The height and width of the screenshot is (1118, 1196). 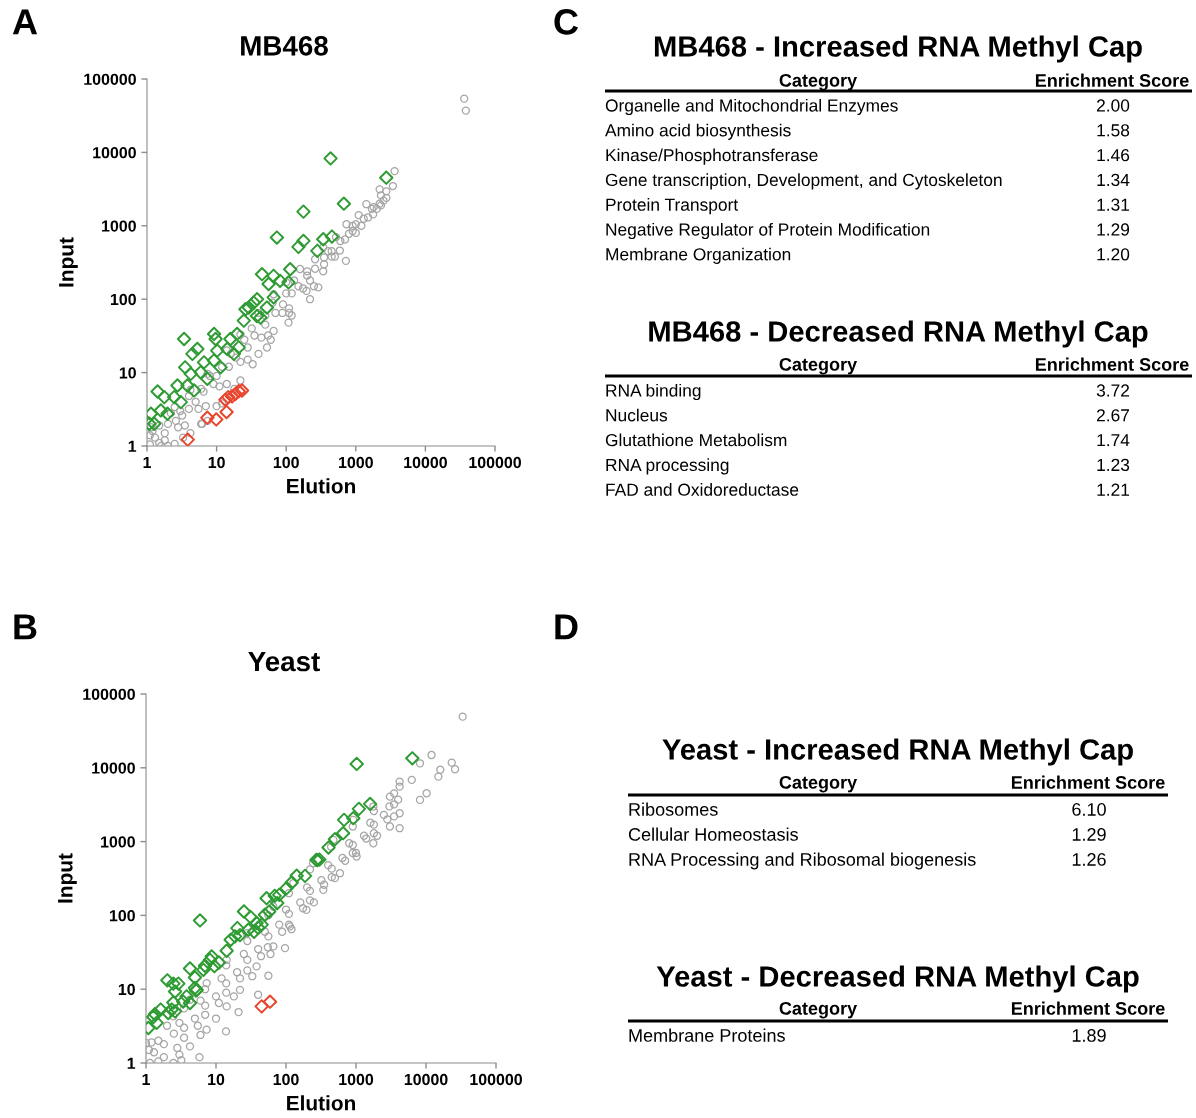 What do you see at coordinates (667, 466) in the screenshot?
I see `category-label: RNA processing` at bounding box center [667, 466].